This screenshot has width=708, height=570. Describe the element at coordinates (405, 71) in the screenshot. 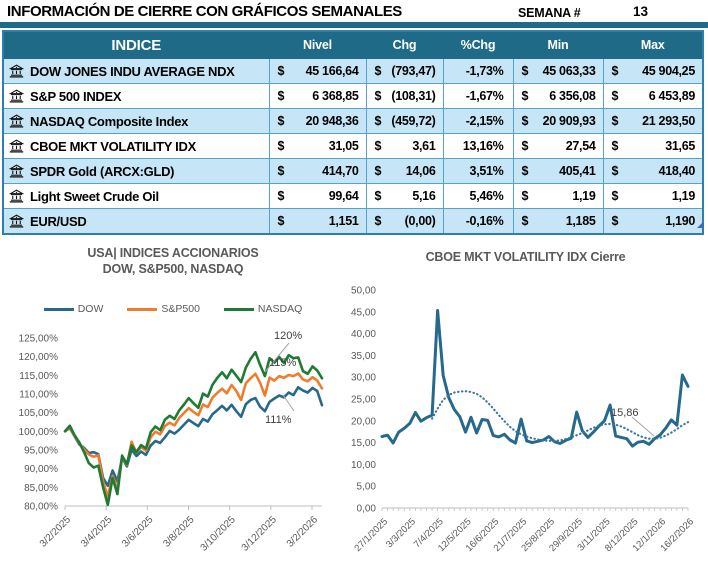

I see `chg-cell: $ (793,47)` at that location.